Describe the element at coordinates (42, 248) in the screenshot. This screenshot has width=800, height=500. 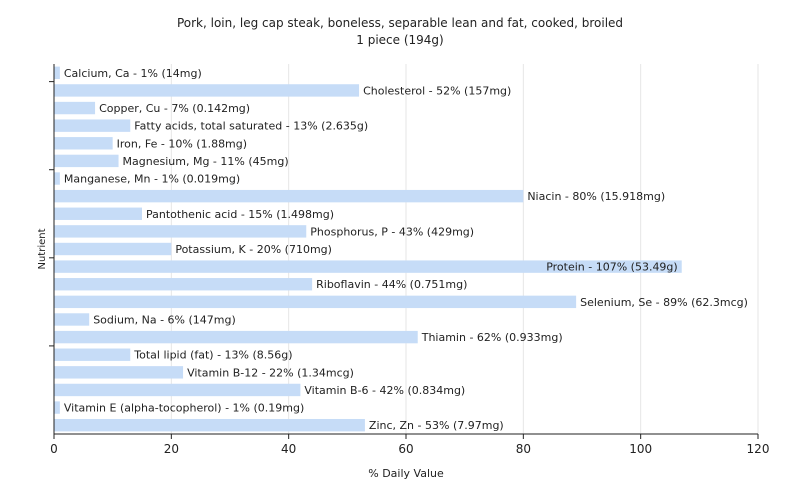
I see `y-axis-label: Nutrient` at that location.